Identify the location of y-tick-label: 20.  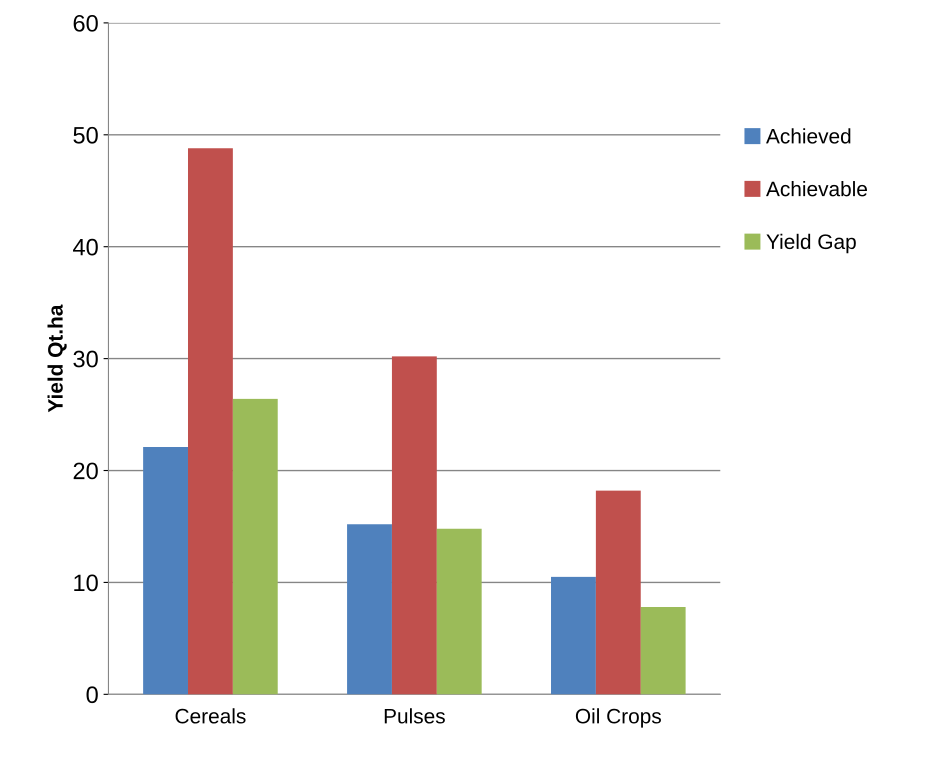
(86, 471).